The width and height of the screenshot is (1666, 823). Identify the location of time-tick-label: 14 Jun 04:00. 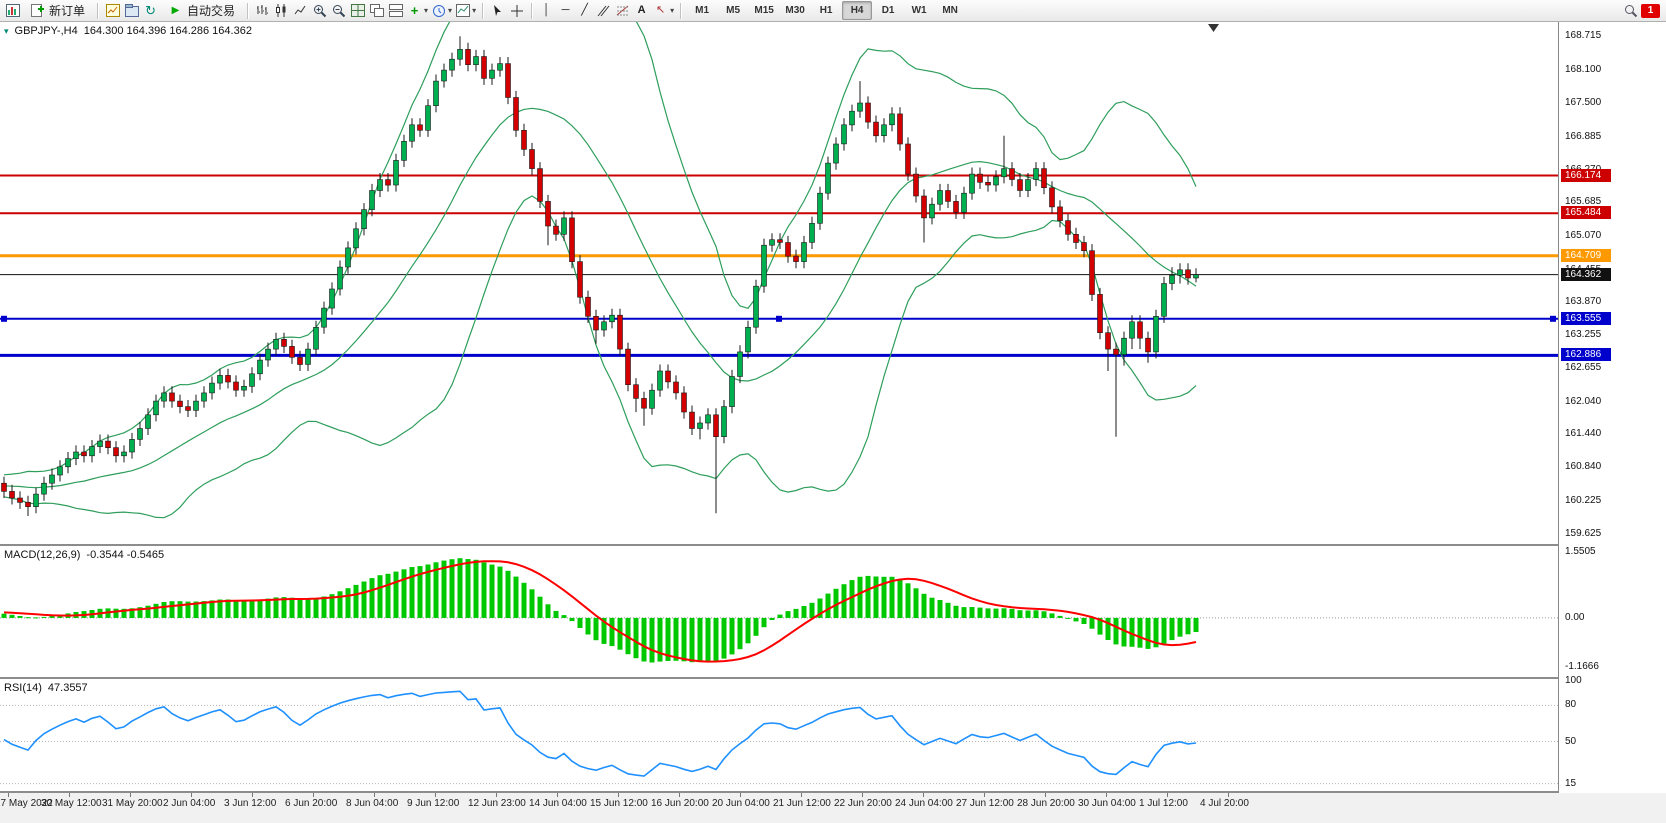
(558, 803).